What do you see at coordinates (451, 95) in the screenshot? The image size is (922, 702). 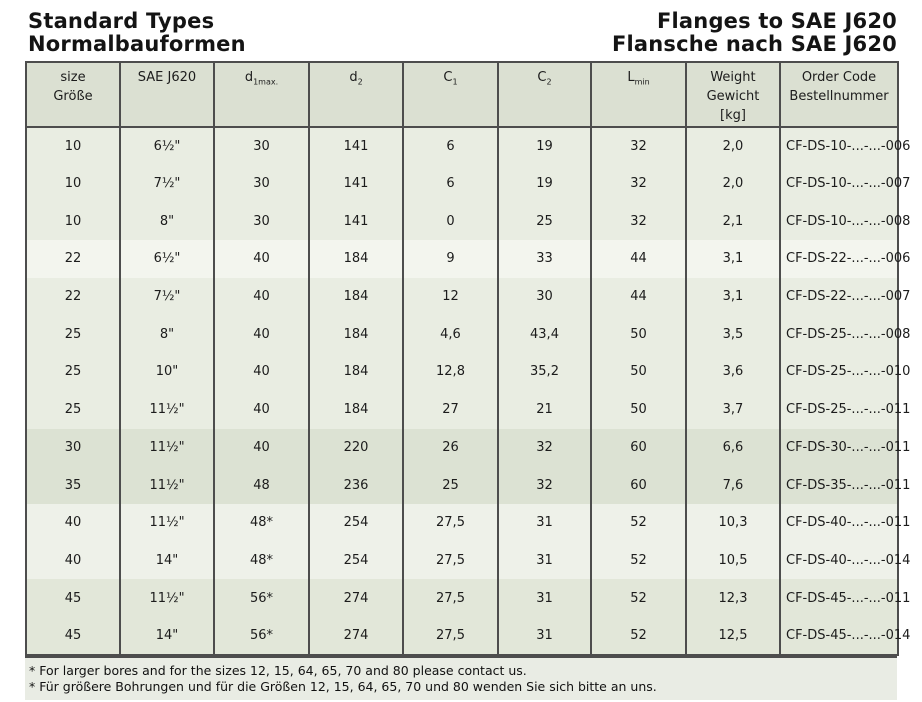 I see `column-header-c1: C1` at bounding box center [451, 95].